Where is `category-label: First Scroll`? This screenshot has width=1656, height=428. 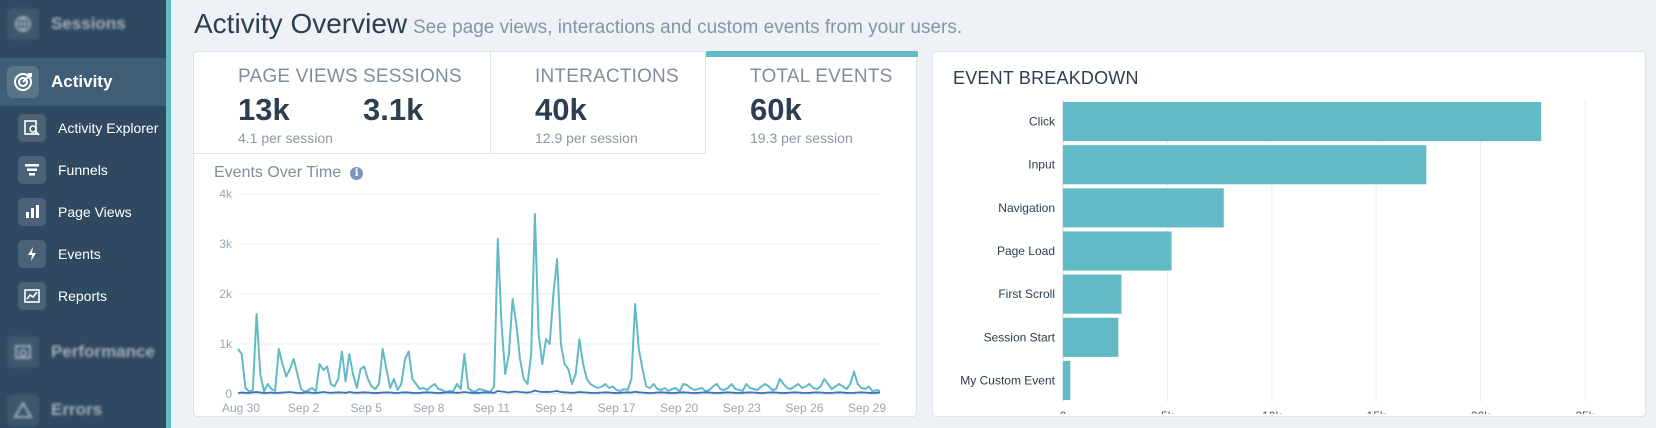
category-label: First Scroll is located at coordinates (1026, 294).